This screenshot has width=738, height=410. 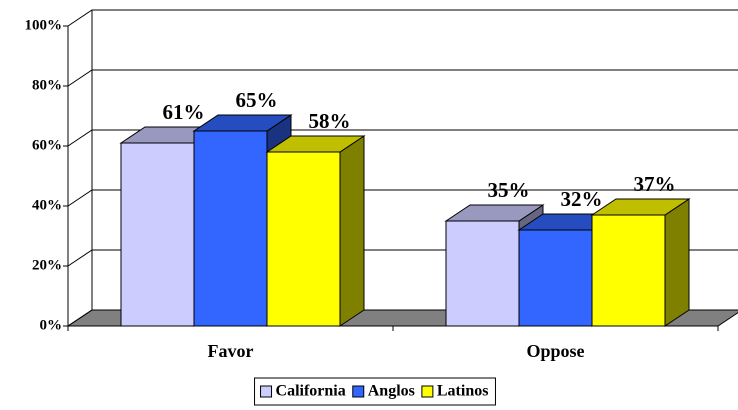 What do you see at coordinates (231, 351) in the screenshot?
I see `x-tick-label: Favor` at bounding box center [231, 351].